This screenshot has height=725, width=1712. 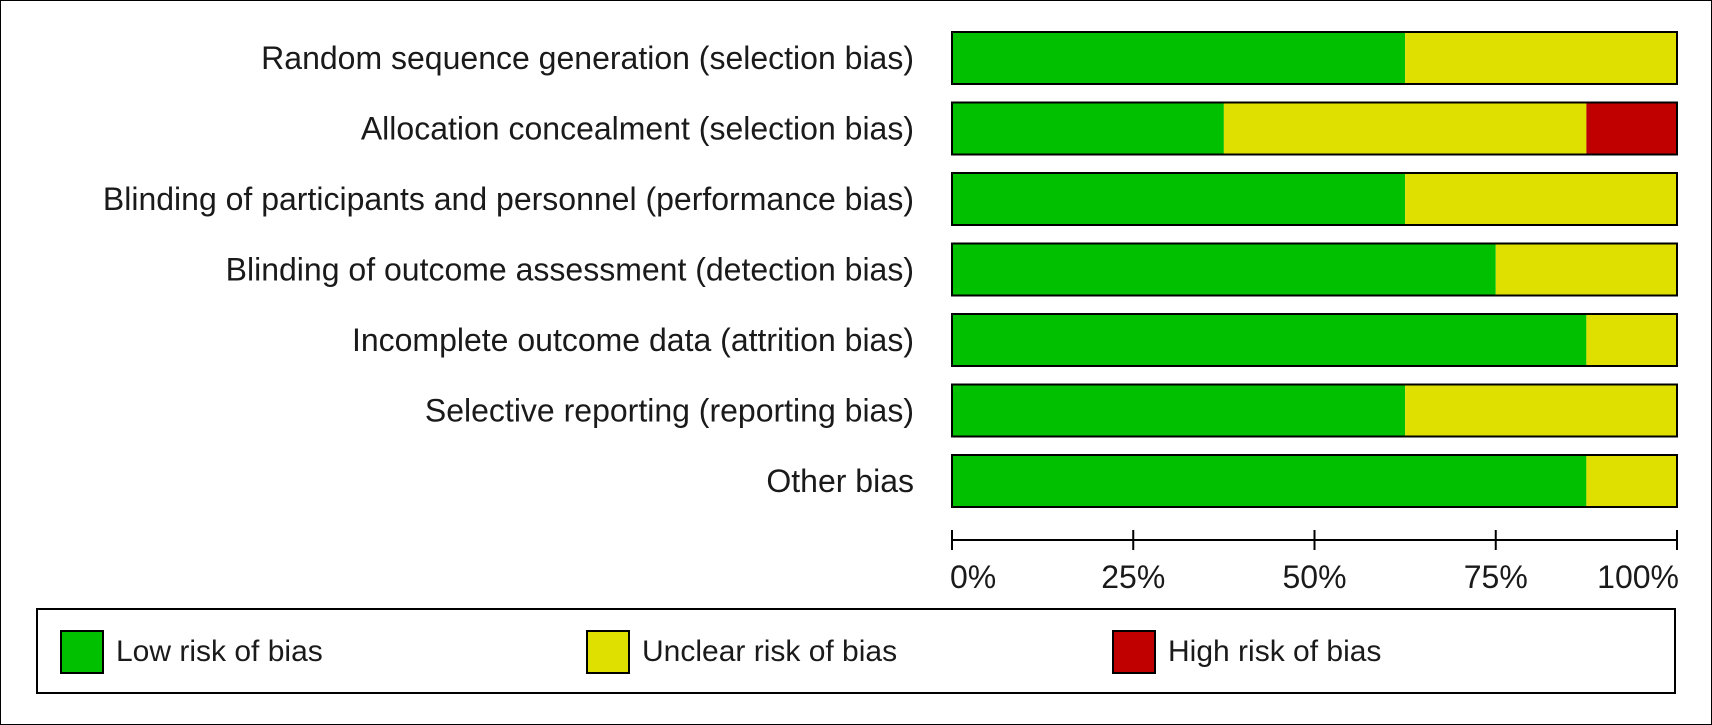 What do you see at coordinates (608, 652) in the screenshot?
I see `legend-swatch-unclear` at bounding box center [608, 652].